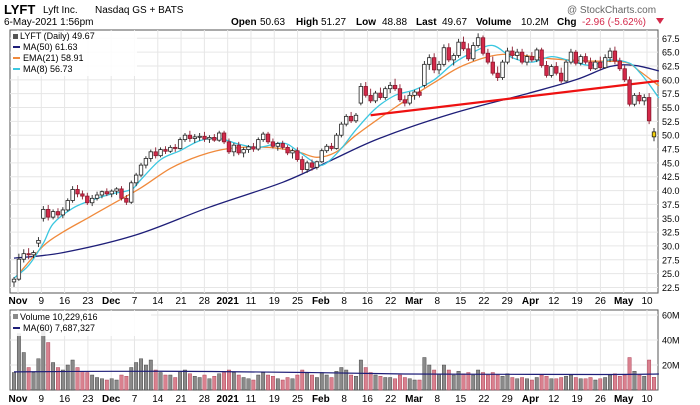 The image size is (700, 405). What do you see at coordinates (671, 316) in the screenshot?
I see `volume-tick-label: 60M` at bounding box center [671, 316].